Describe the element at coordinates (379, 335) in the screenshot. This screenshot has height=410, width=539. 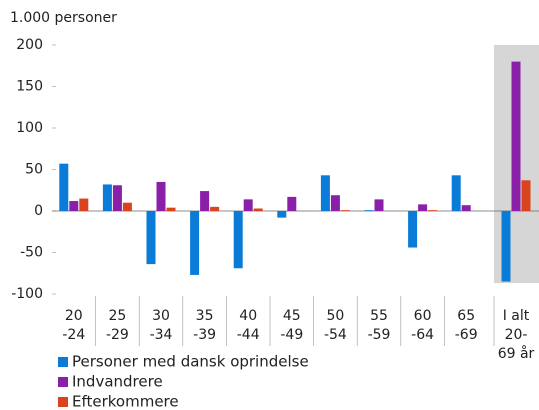
I see `x-tick-label-line: -59` at that location.